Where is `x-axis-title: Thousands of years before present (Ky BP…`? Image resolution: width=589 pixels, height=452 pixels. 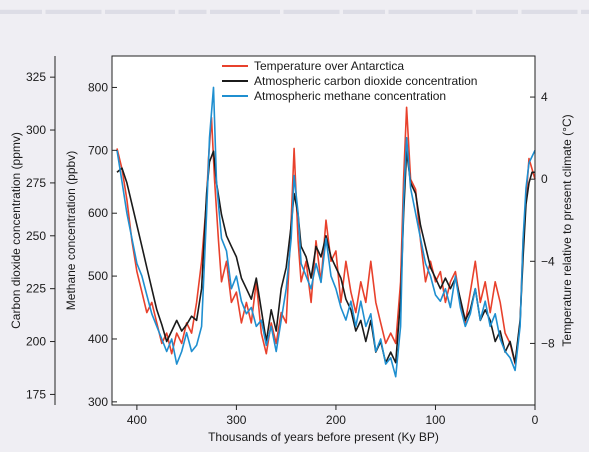 x-axis-title: Thousands of years before present (Ky BP… is located at coordinates (323, 437).